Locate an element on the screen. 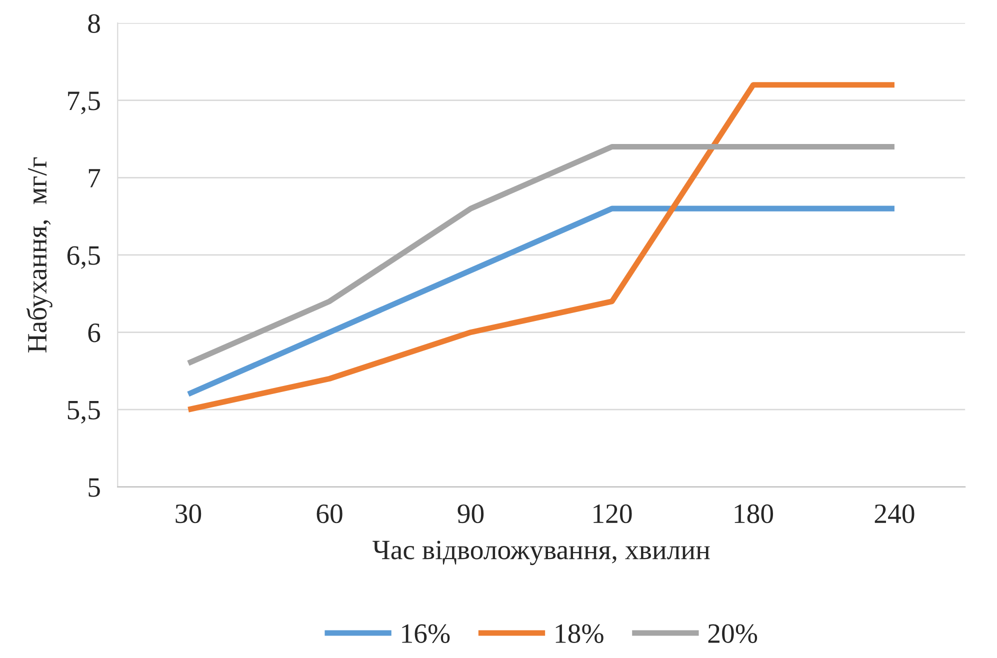 The height and width of the screenshot is (658, 997). y-tick-label: 6,5 is located at coordinates (83, 257).